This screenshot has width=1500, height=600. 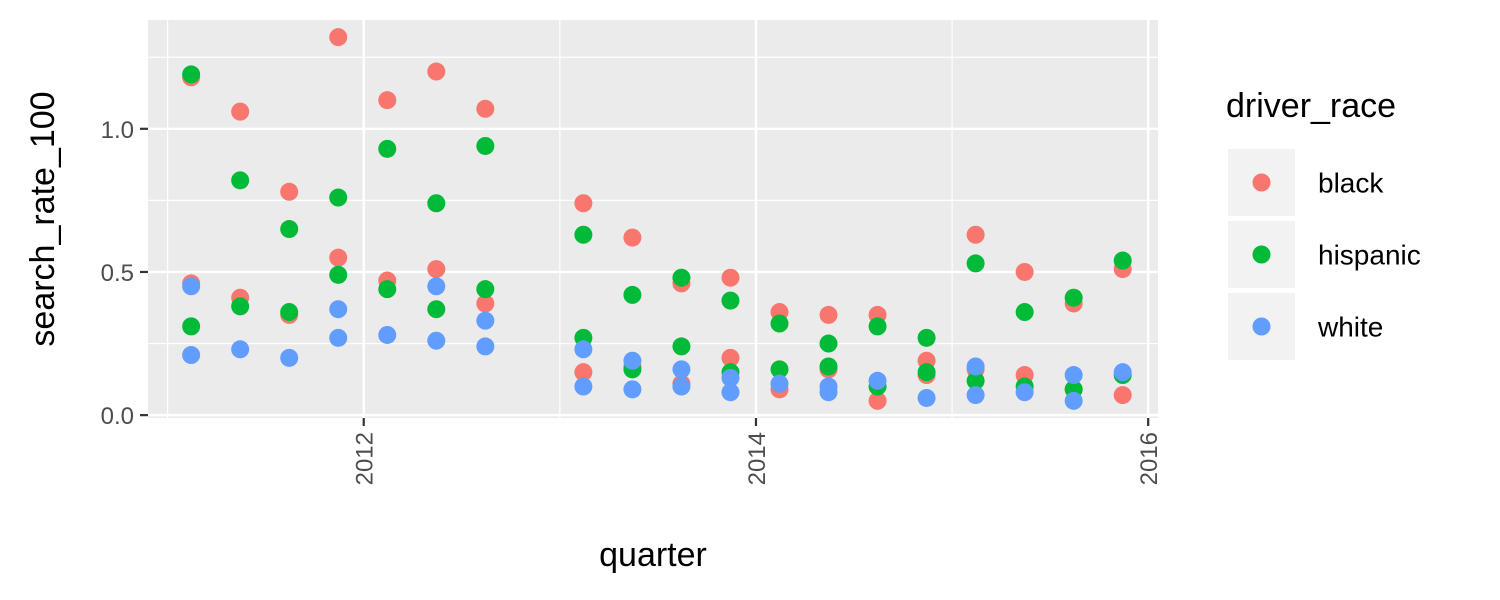 I want to click on x-tick-label: 2014, so click(x=757, y=458).